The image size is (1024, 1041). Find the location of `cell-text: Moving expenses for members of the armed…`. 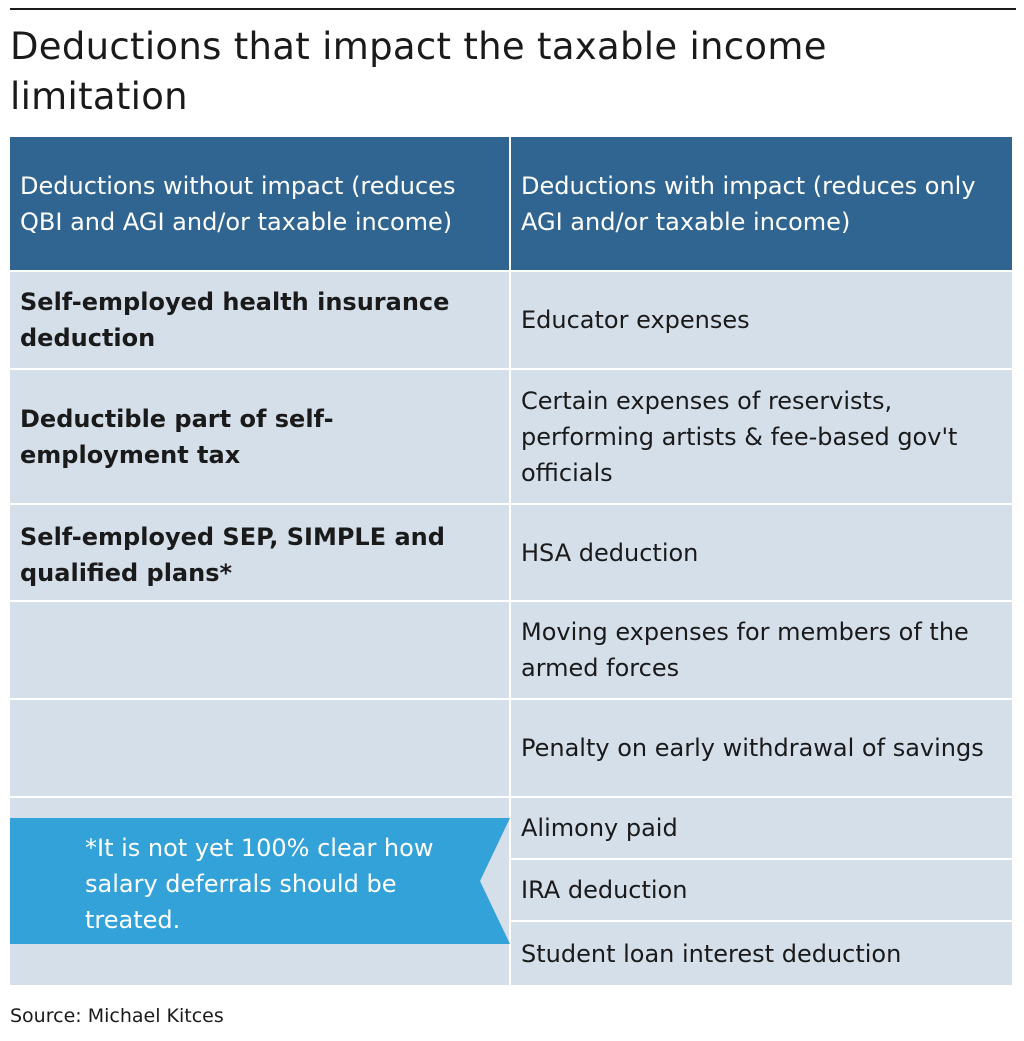

cell-text: Moving expenses for members of the armed… is located at coordinates (745, 650).